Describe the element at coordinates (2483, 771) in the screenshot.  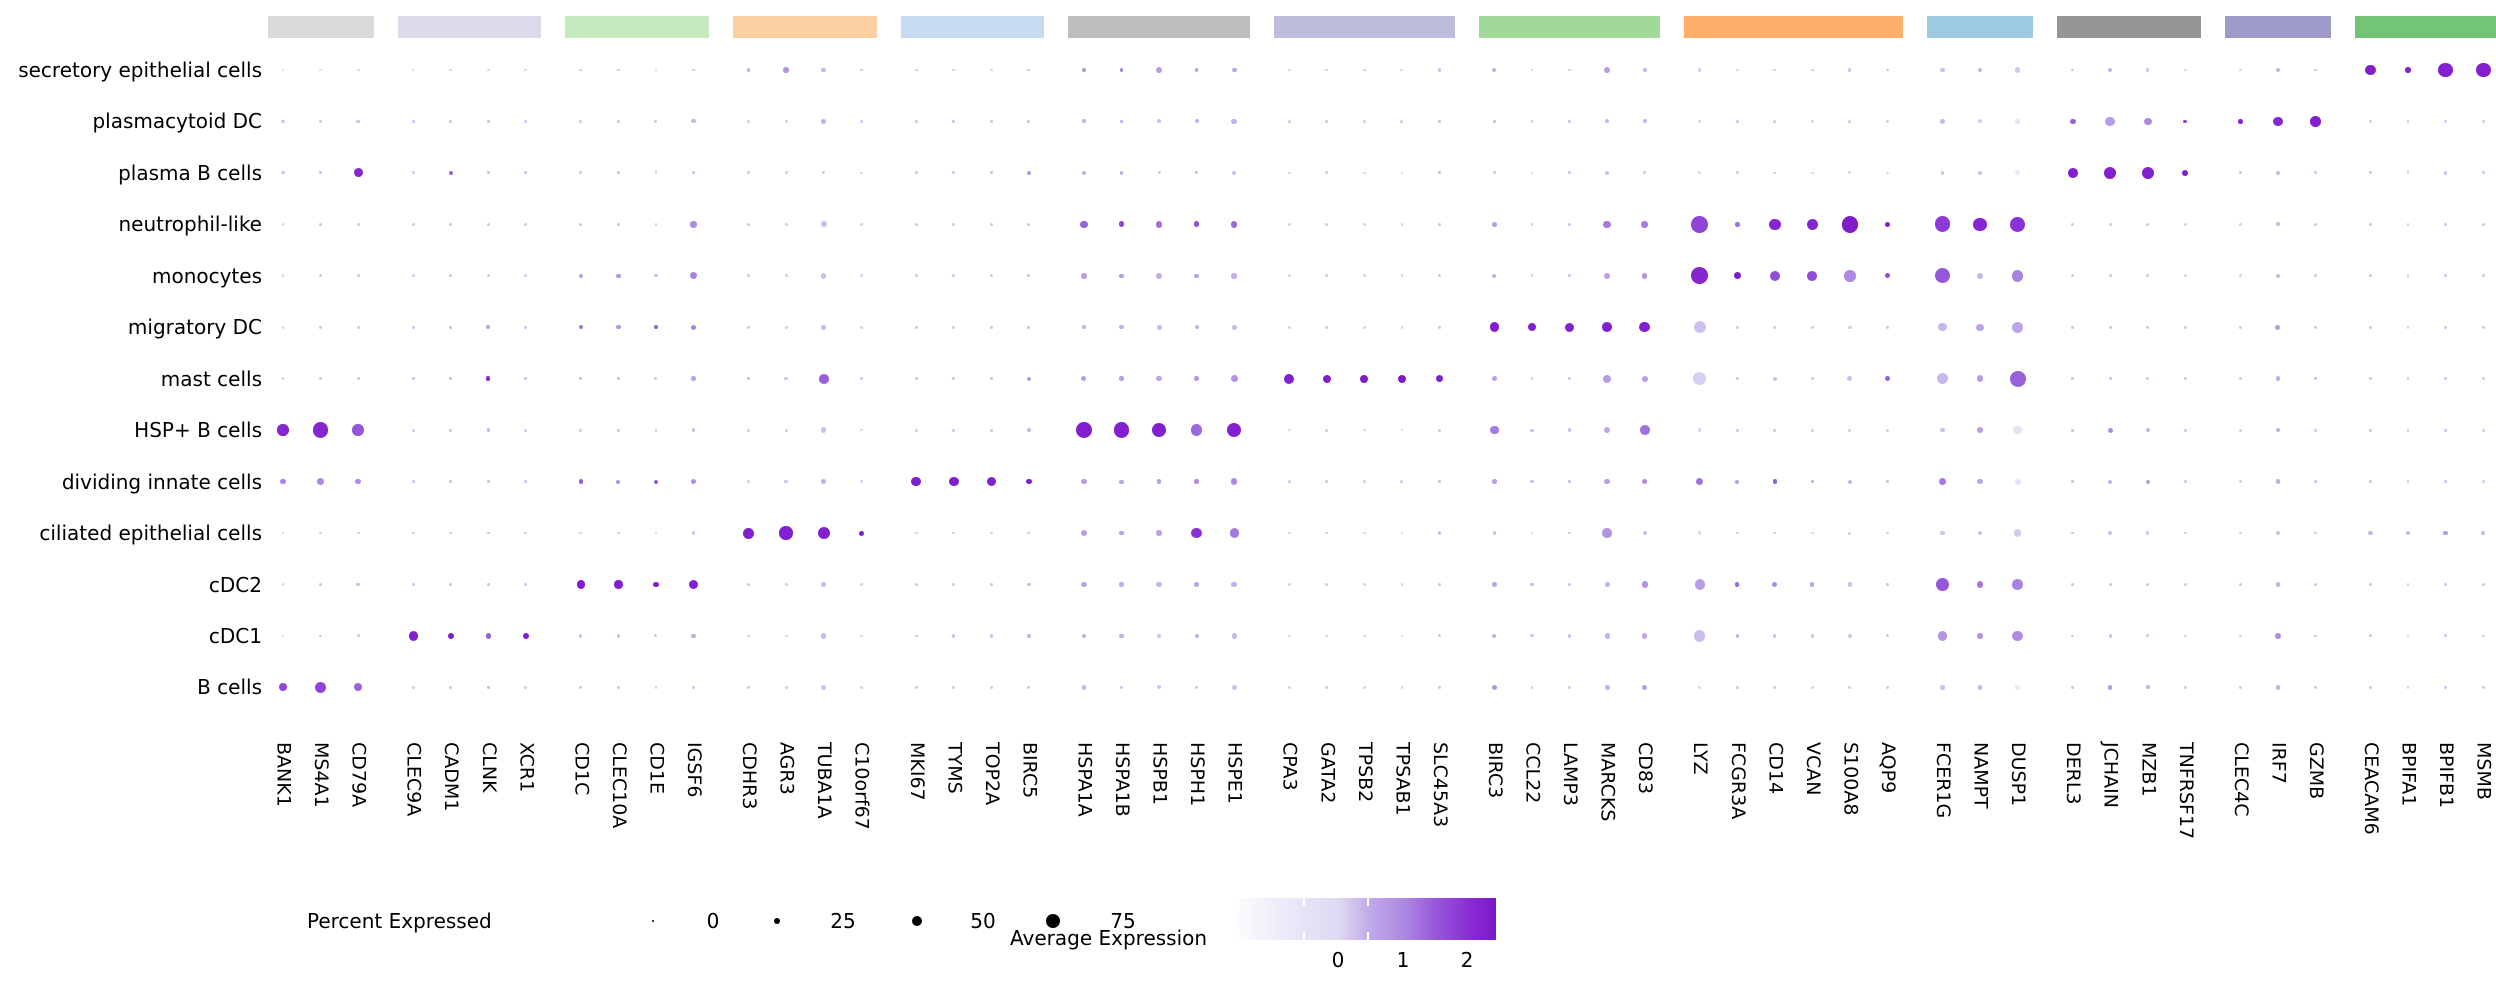
I see `gene-label: MSMB` at that location.